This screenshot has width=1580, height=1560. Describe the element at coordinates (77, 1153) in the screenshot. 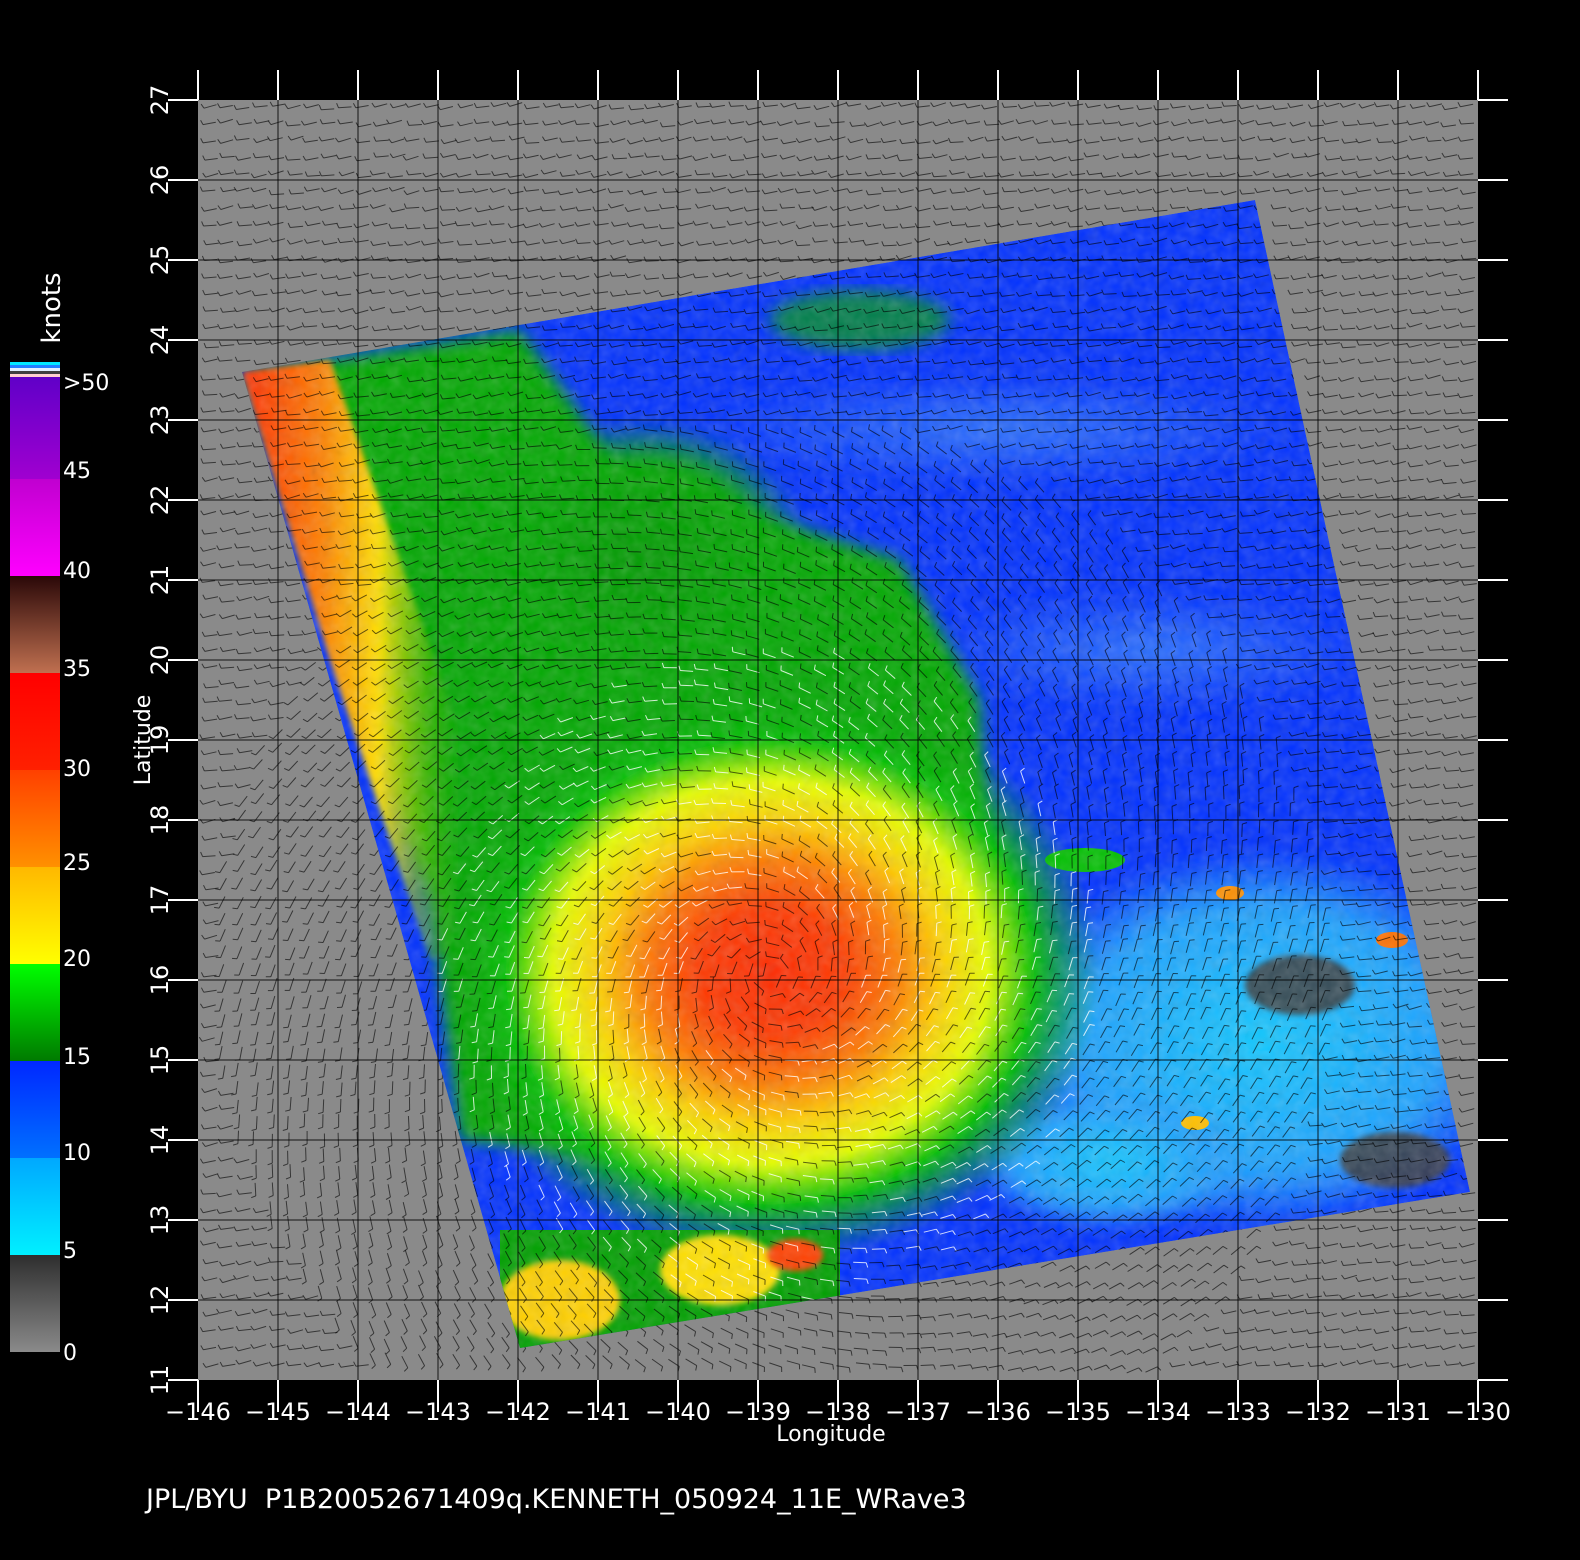

I see `colorbar-label: 10` at that location.